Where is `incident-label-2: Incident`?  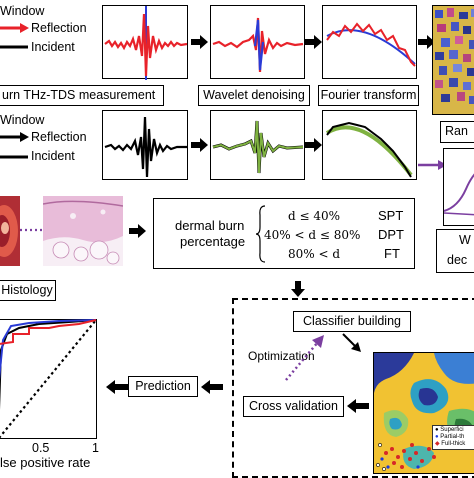
incident-label-2: Incident is located at coordinates (53, 156).